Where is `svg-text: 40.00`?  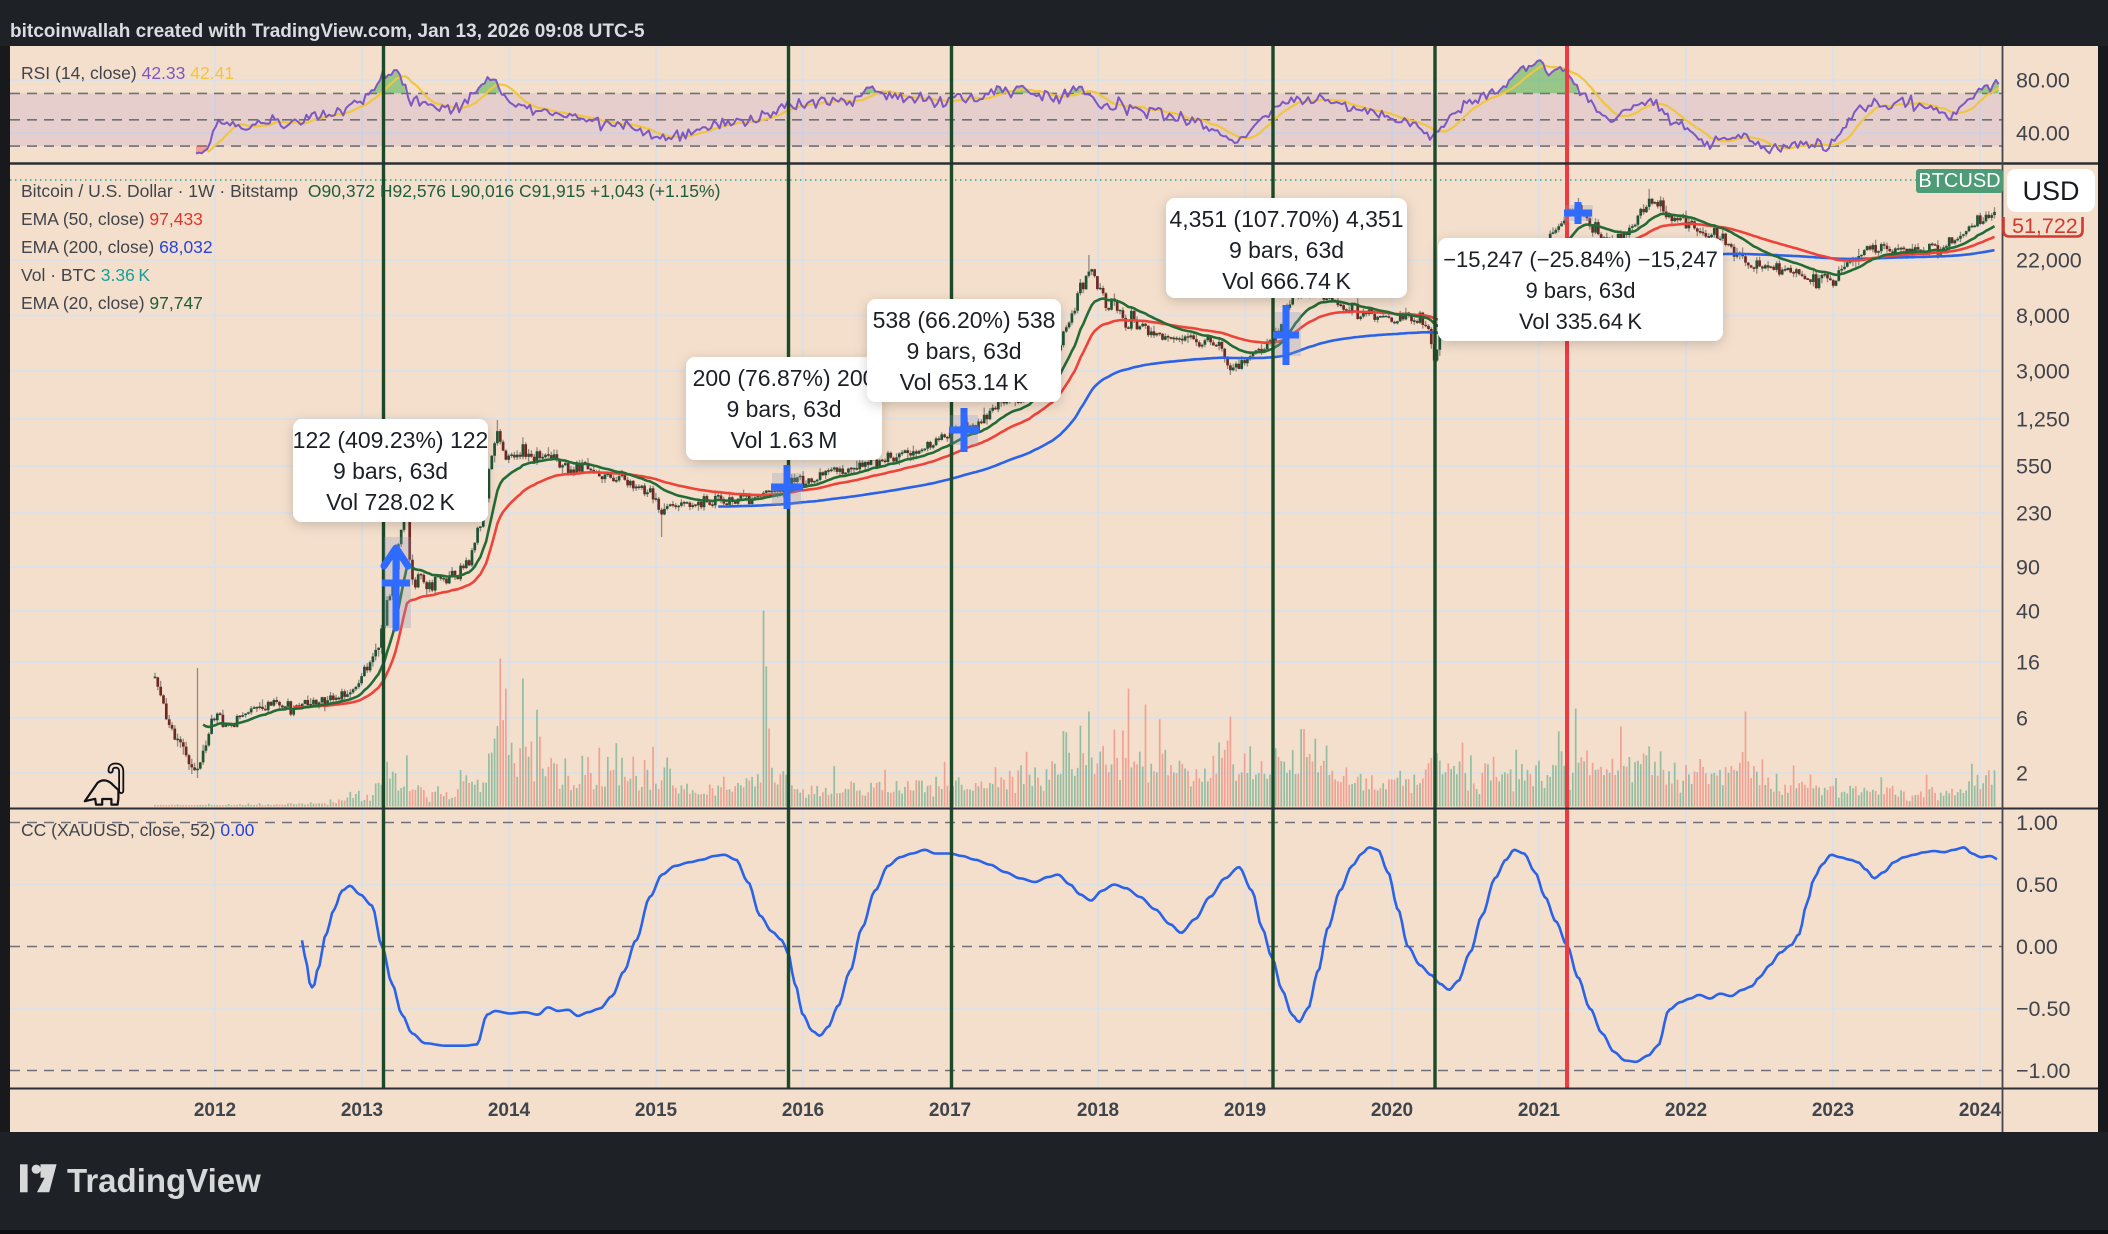 svg-text: 40.00 is located at coordinates (2043, 134).